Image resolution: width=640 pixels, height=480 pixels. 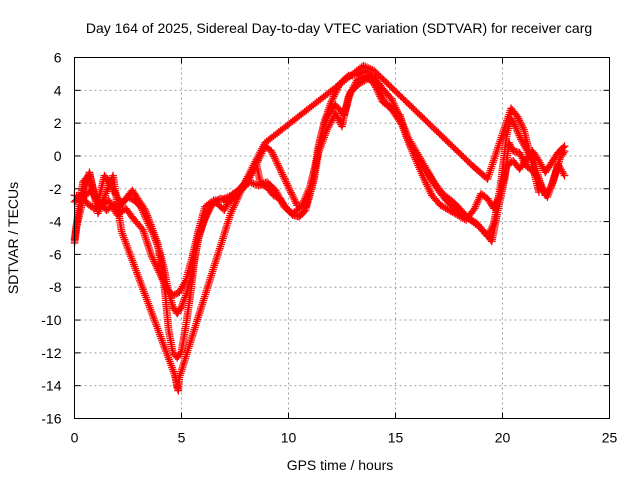 What do you see at coordinates (75, 438) in the screenshot?
I see `x-tick-label: 0` at bounding box center [75, 438].